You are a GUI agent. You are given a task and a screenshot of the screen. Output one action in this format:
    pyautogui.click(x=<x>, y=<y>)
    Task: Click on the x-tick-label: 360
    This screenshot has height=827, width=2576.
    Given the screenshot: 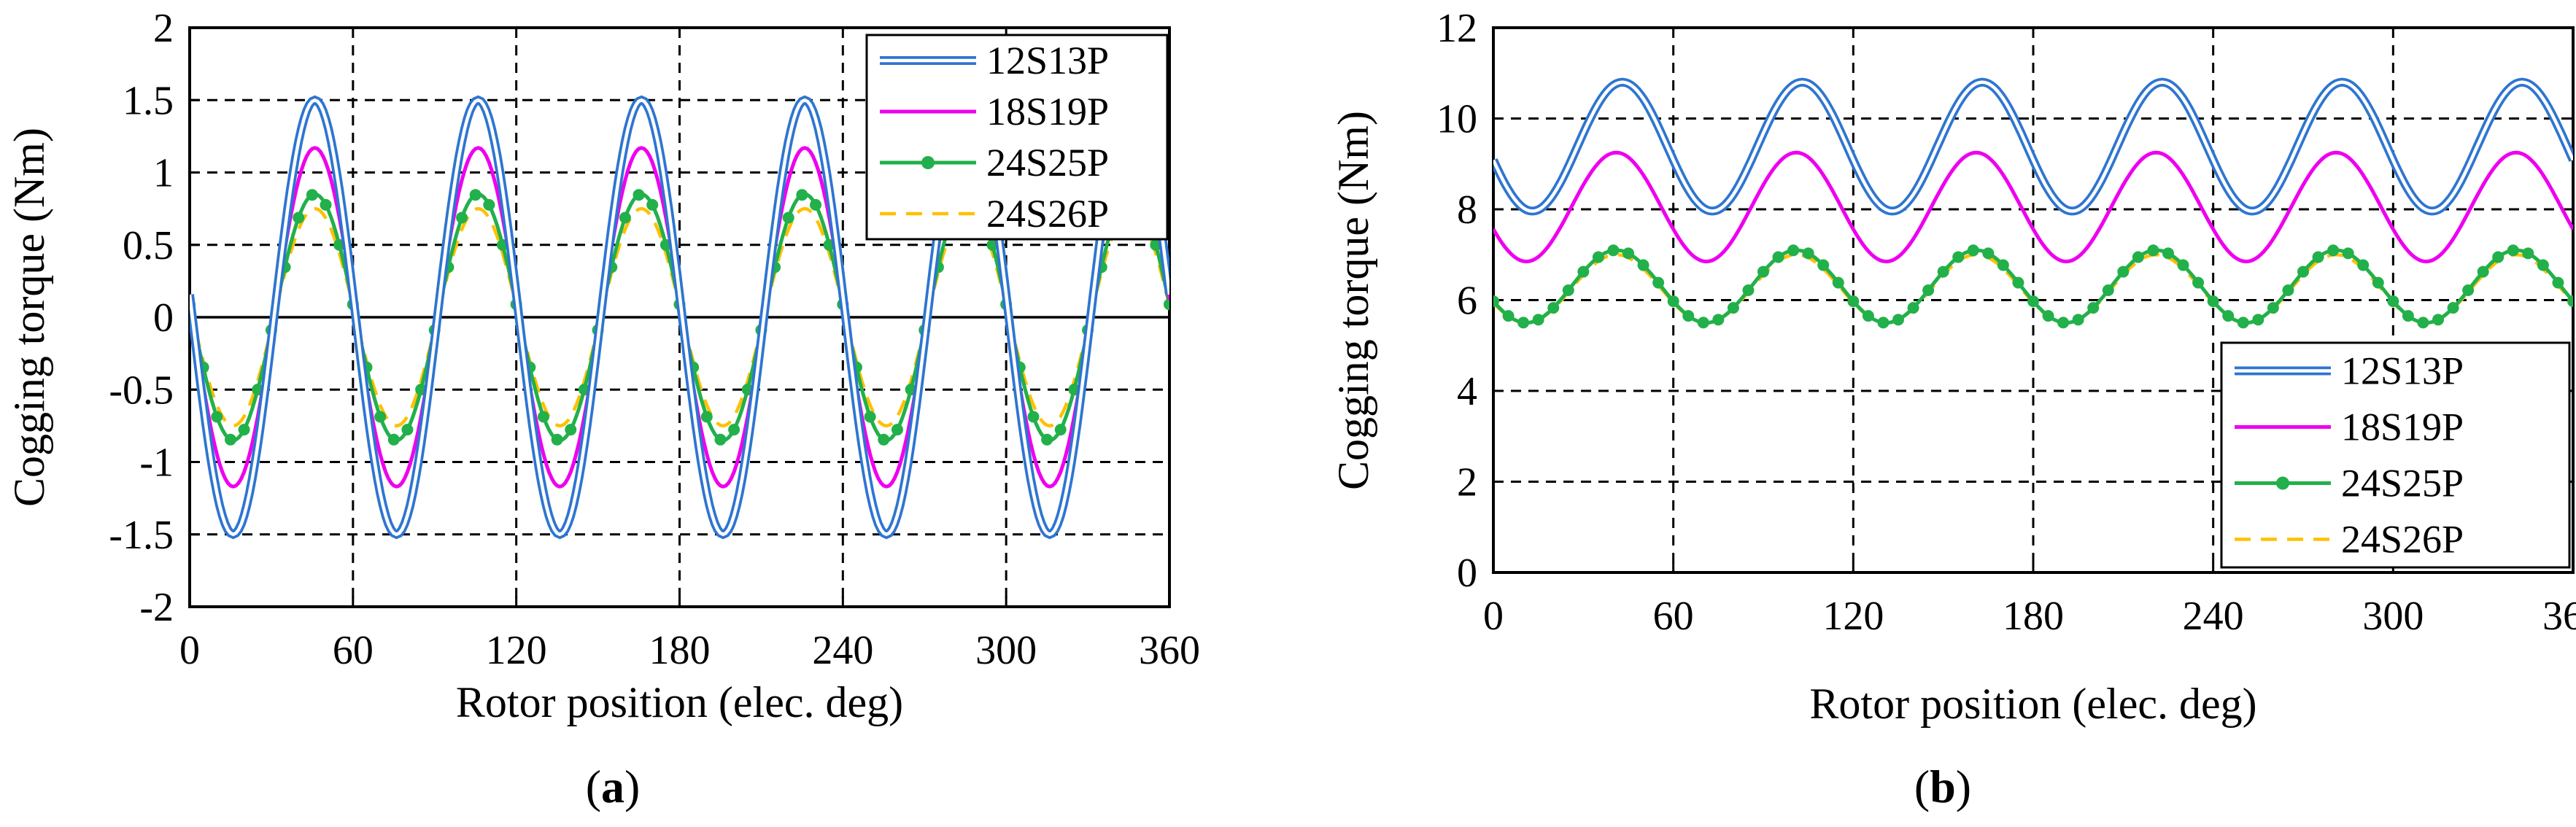 What is the action you would take?
    pyautogui.click(x=2559, y=617)
    